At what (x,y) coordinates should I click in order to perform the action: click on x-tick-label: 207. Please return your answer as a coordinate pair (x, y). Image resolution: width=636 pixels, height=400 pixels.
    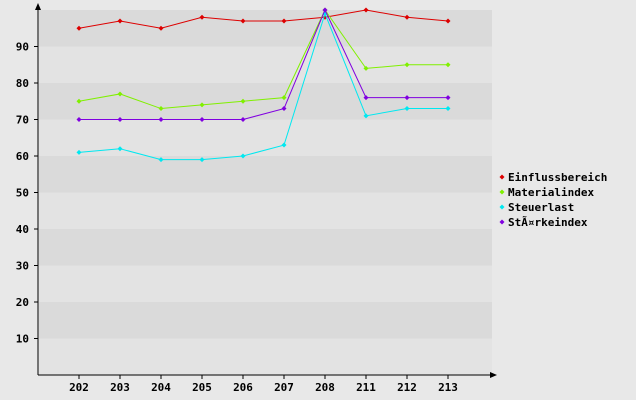
    Looking at the image, I should click on (284, 387).